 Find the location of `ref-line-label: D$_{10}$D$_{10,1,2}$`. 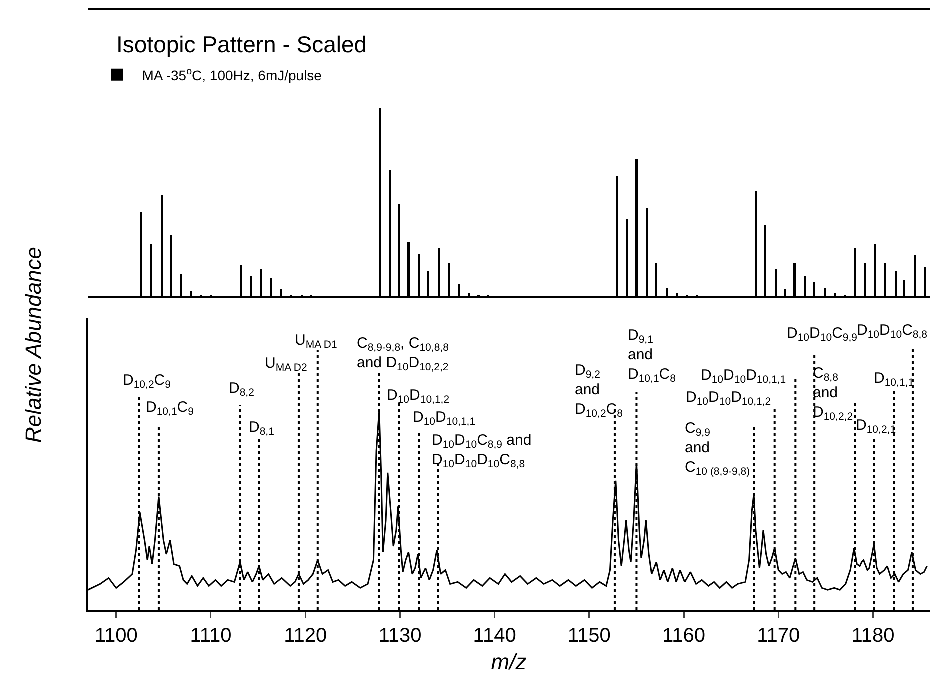

ref-line-label: D$_{10}$D$_{10,1,2}$ is located at coordinates (418, 396).